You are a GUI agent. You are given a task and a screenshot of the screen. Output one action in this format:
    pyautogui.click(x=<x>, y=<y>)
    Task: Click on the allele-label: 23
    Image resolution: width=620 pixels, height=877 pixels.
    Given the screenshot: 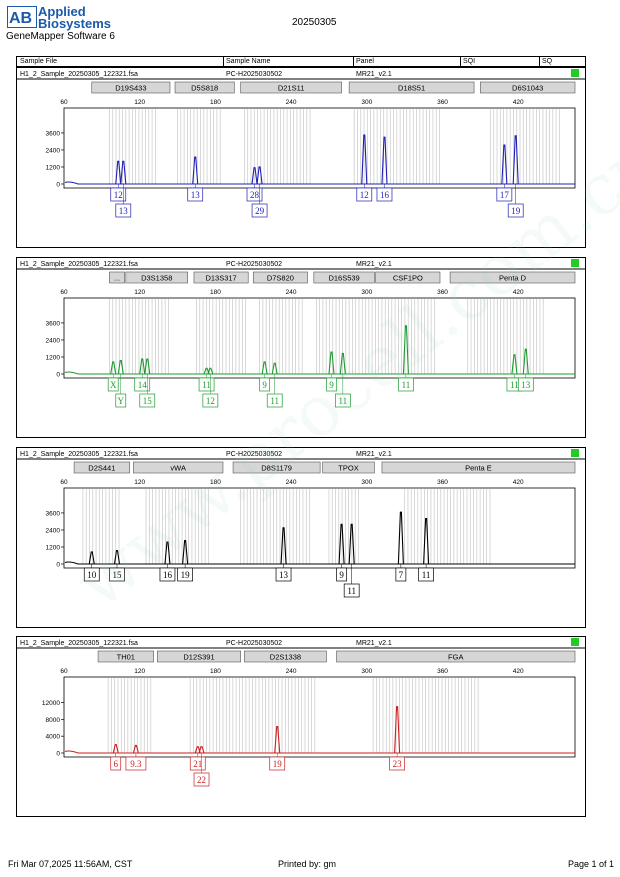 What is the action you would take?
    pyautogui.click(x=398, y=764)
    